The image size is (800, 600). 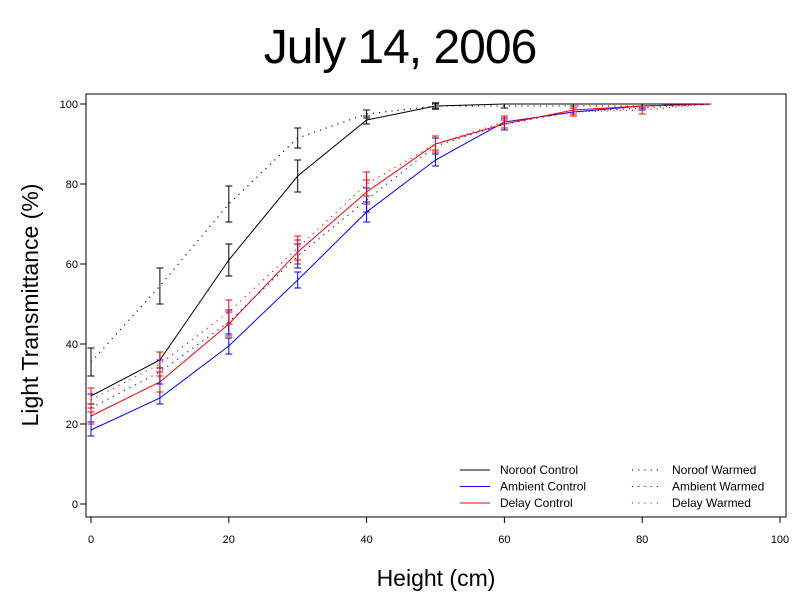 What do you see at coordinates (73, 305) in the screenshot?
I see `y-axis-ticks: 0 20 40 60 80 100` at bounding box center [73, 305].